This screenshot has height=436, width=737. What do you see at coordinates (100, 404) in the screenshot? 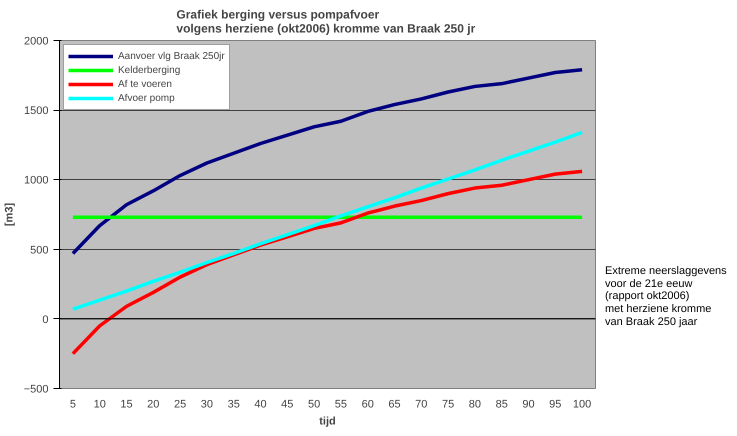
I see `x-tick-label: 10` at bounding box center [100, 404].